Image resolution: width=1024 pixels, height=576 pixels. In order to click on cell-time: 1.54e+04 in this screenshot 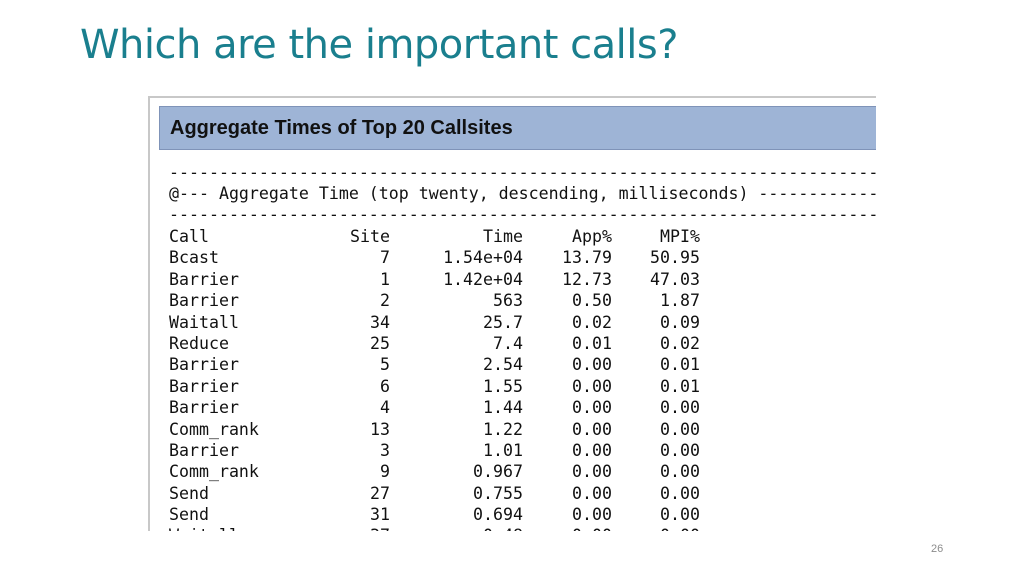, I will do `click(483, 258)`.